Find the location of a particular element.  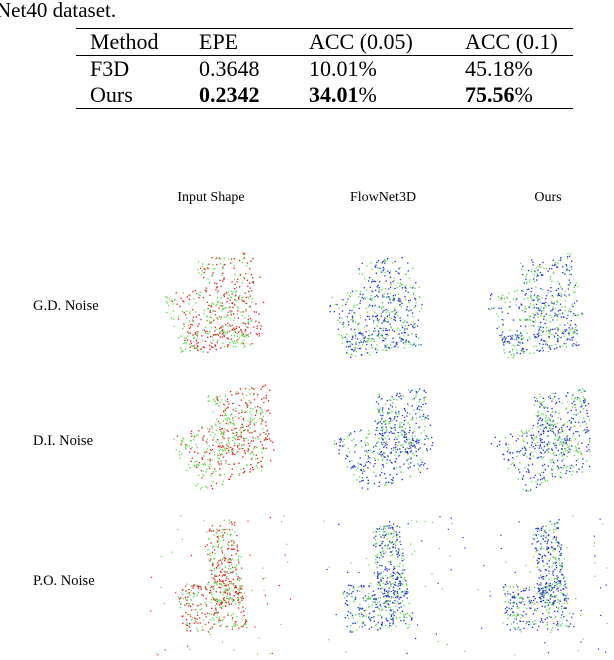

column-header-input-shape: Input Shape is located at coordinates (211, 197).